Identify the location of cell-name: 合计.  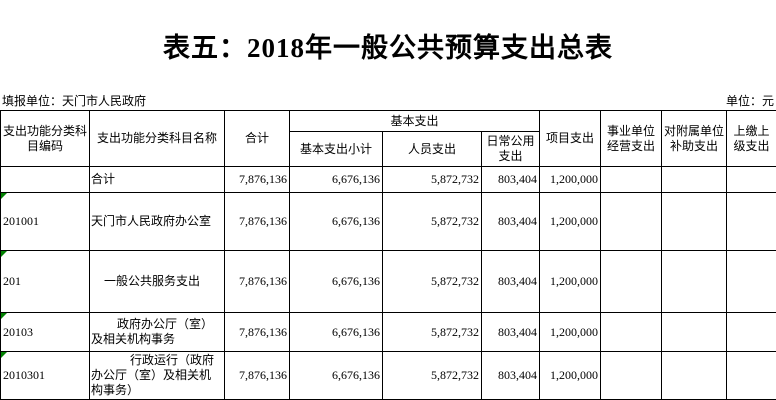
(157, 179).